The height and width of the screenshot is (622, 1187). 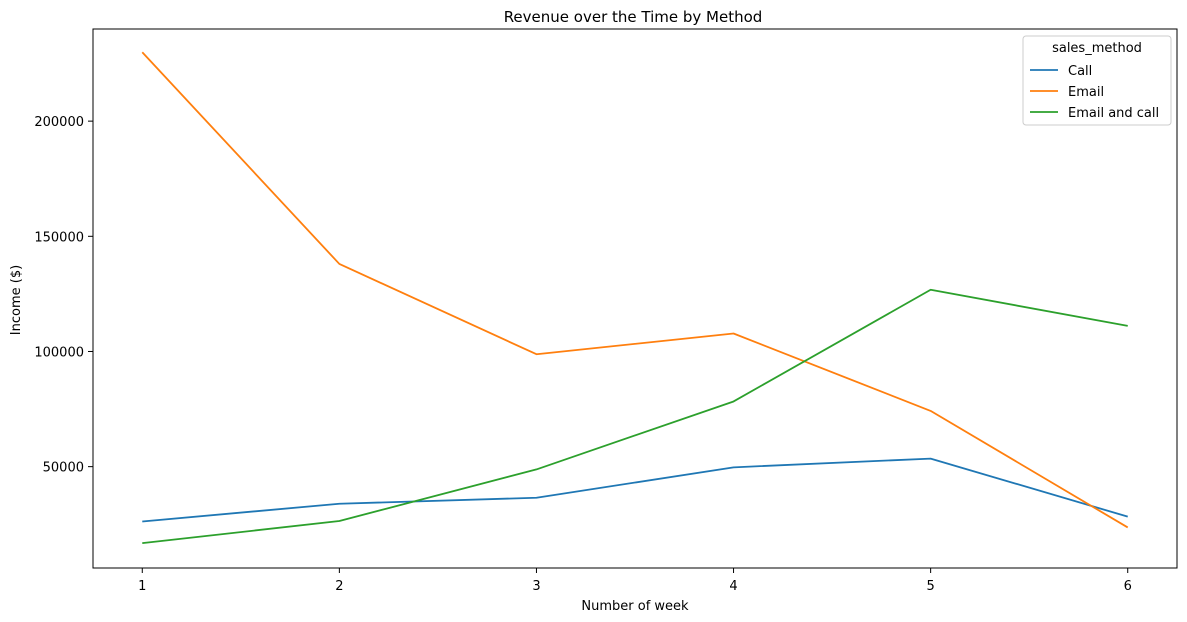 I want to click on y-axis: 50000 100000 150000 200000, so click(x=63, y=295).